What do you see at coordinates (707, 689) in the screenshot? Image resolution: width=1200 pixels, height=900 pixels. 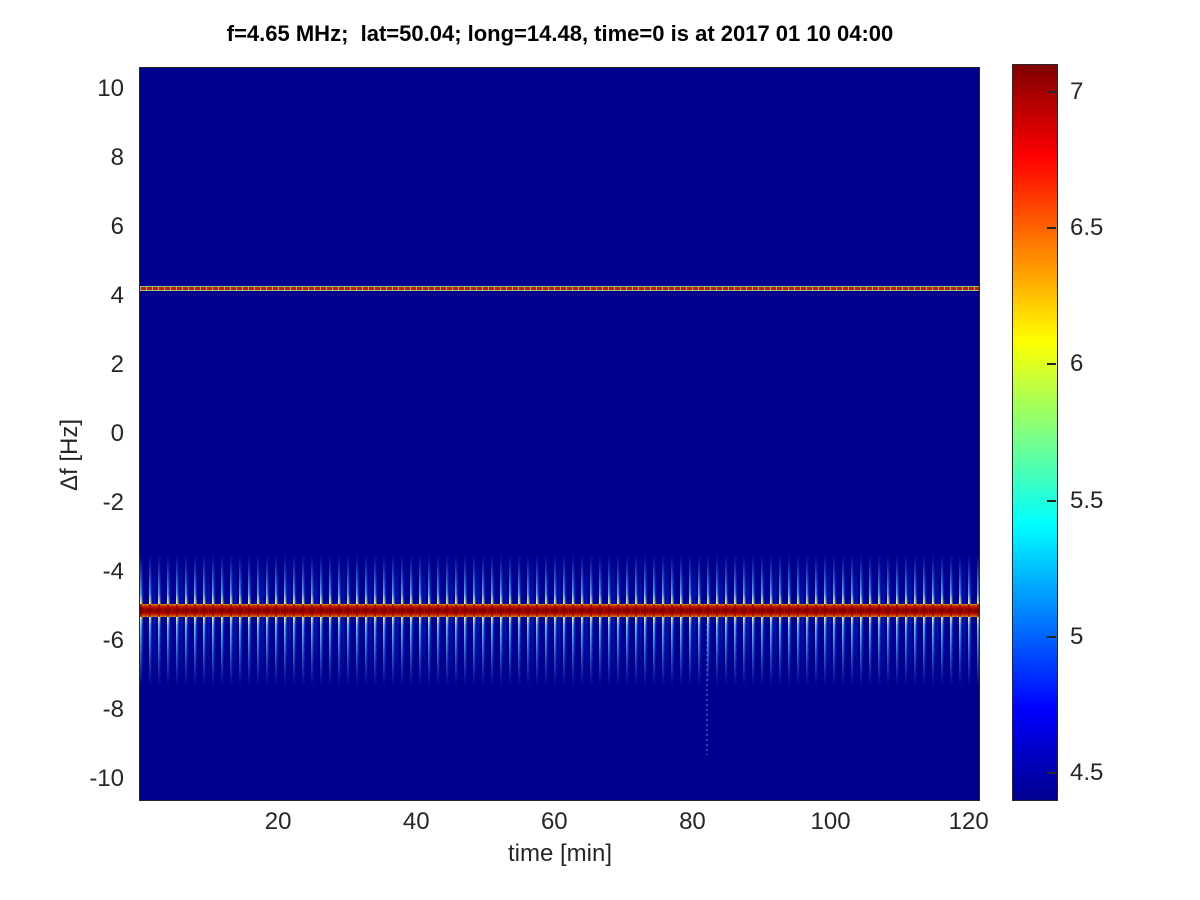 I see `vertical-artifact` at bounding box center [707, 689].